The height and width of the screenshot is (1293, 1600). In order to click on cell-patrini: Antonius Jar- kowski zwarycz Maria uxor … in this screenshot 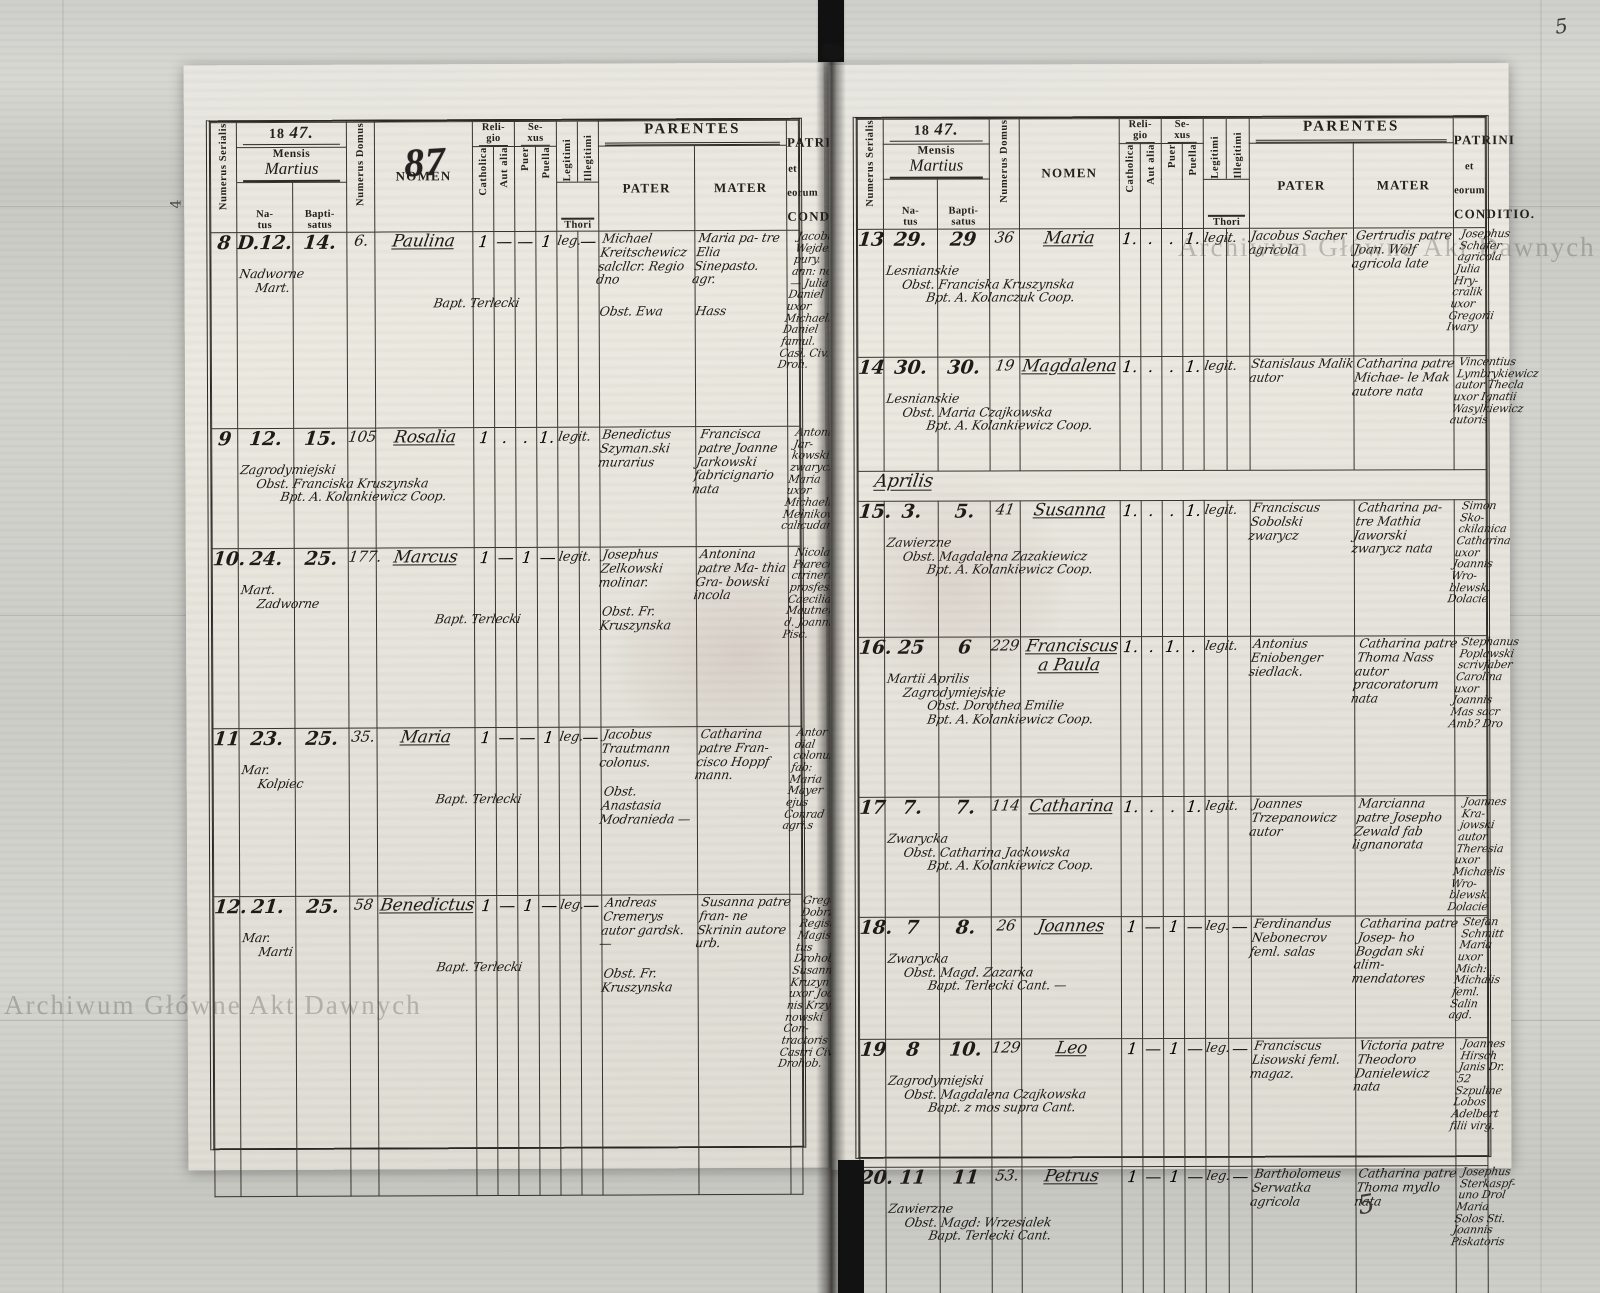, I will do `click(812, 486)`.